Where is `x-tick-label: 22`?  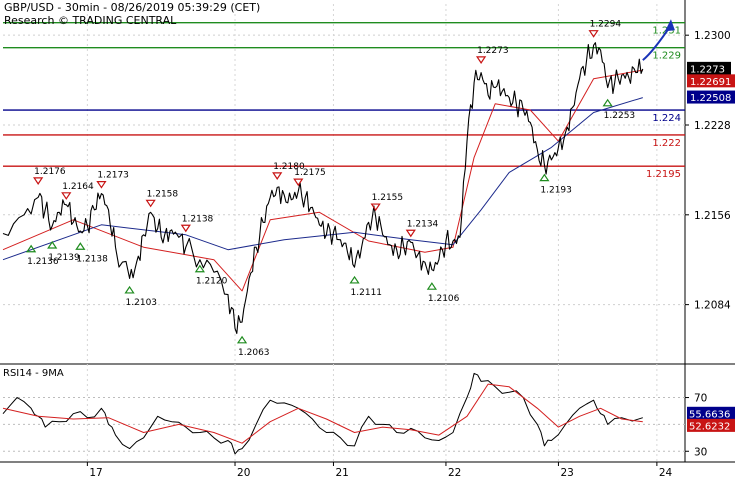
x-tick-label: 22 is located at coordinates (454, 473).